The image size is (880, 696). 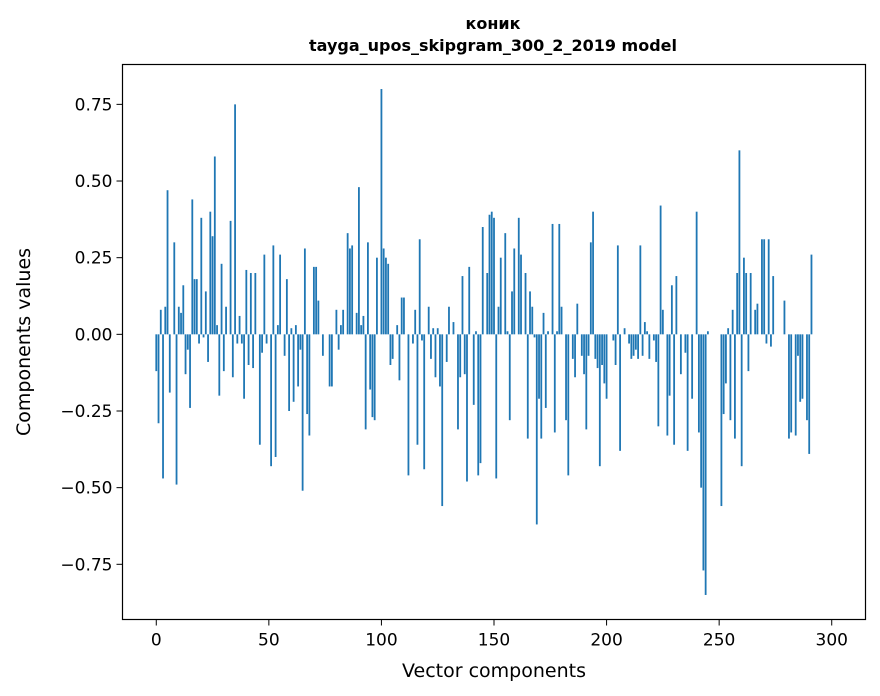 I want to click on x-tick-label: 300, so click(x=832, y=641).